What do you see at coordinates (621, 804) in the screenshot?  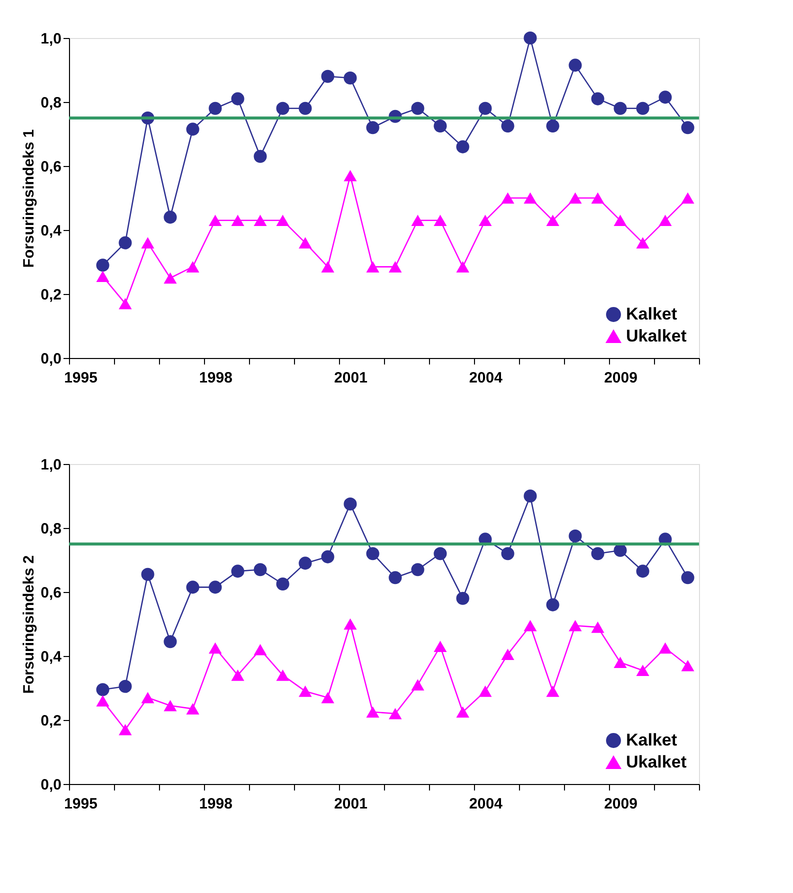 I see `x-tick-label: 2009` at bounding box center [621, 804].